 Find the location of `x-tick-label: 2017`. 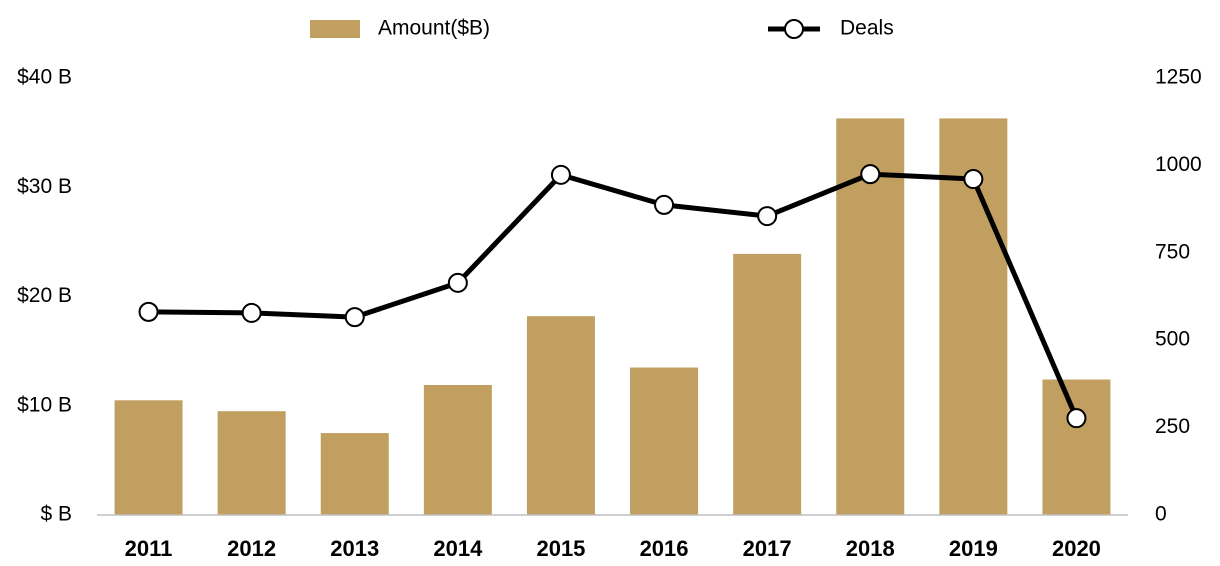

x-tick-label: 2017 is located at coordinates (767, 548).